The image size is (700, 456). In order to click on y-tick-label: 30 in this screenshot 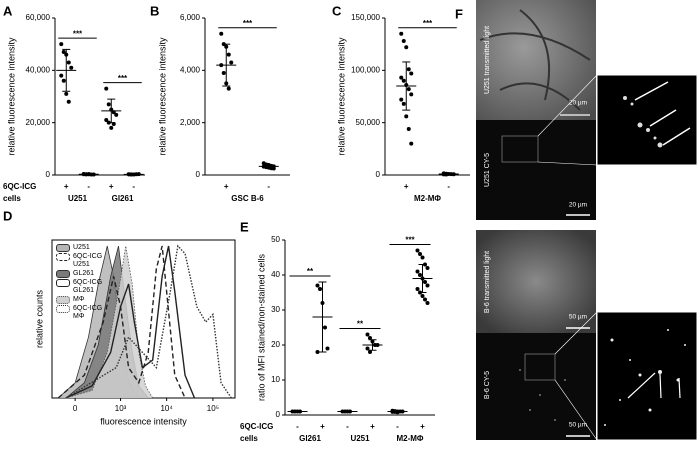, I will do `click(275, 309)`.